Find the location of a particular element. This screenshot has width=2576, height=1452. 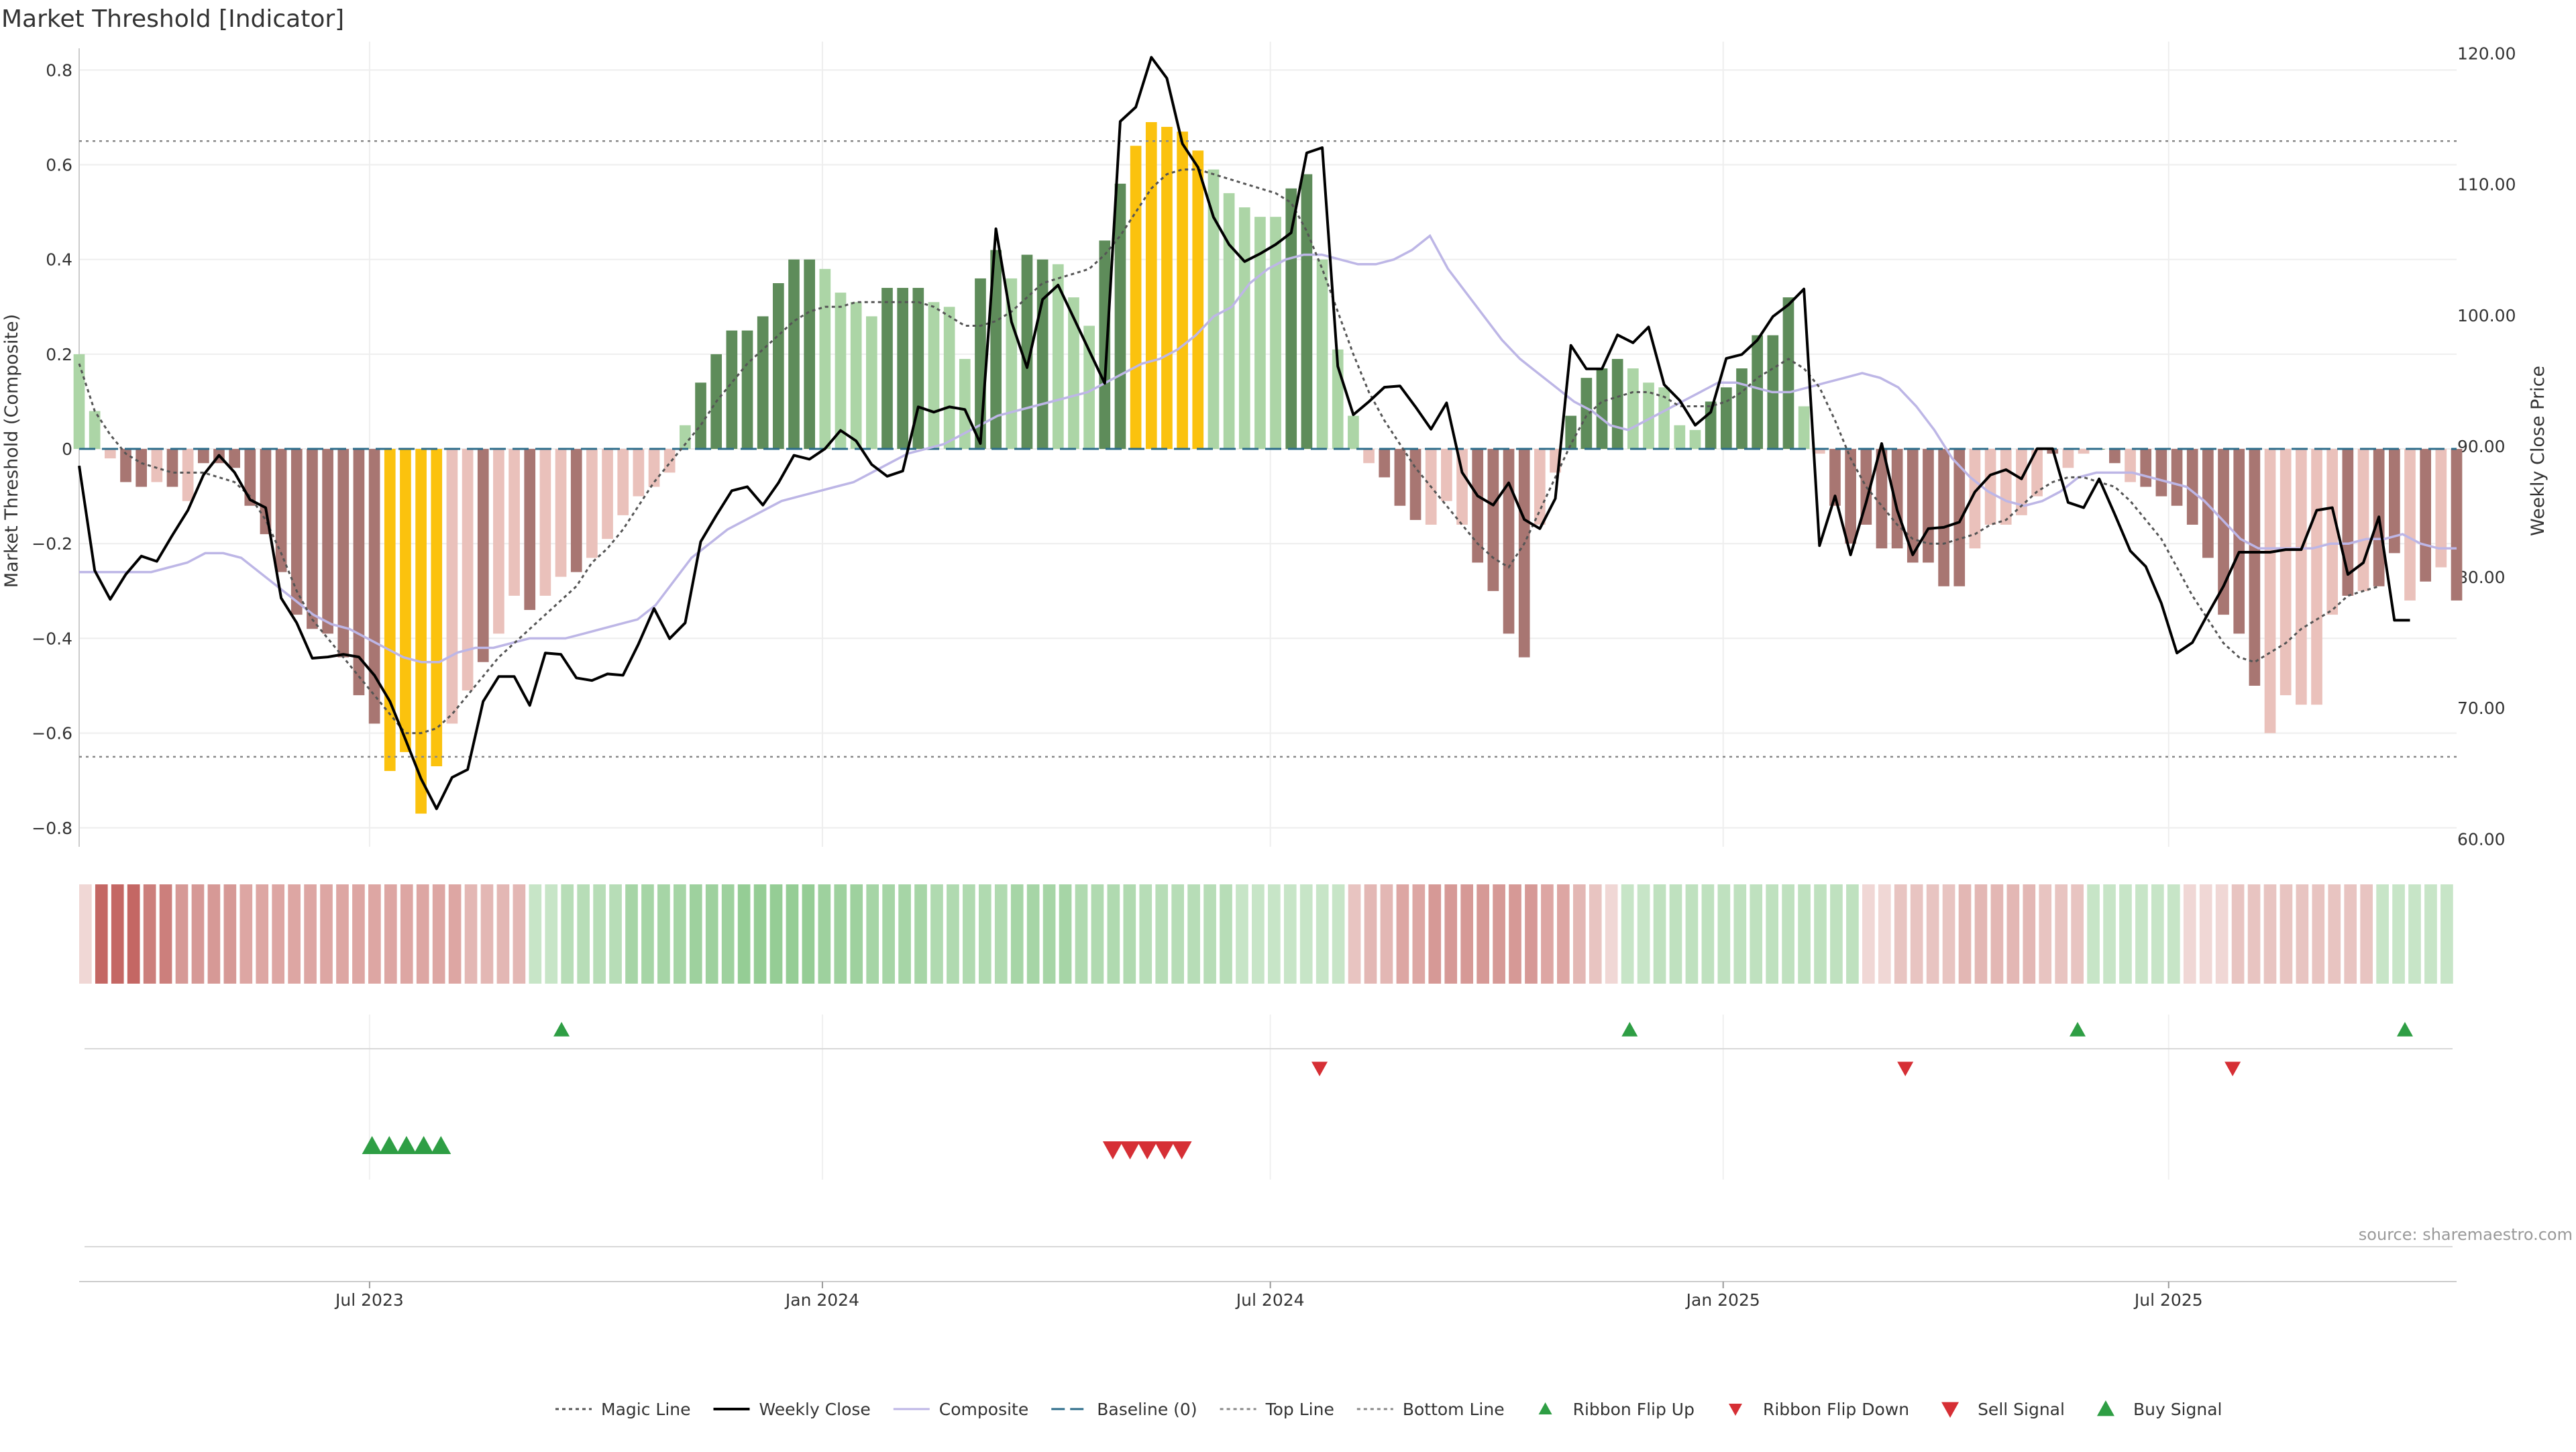

sell-signal-marker is located at coordinates (1181, 1150).